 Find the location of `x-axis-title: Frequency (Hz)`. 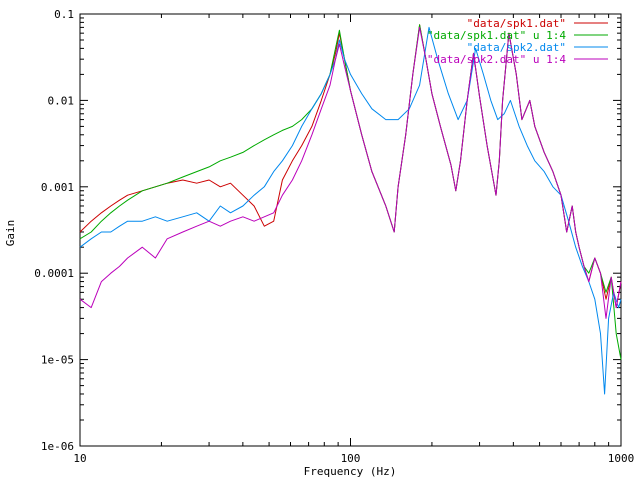

x-axis-title: Frequency (Hz) is located at coordinates (350, 471).